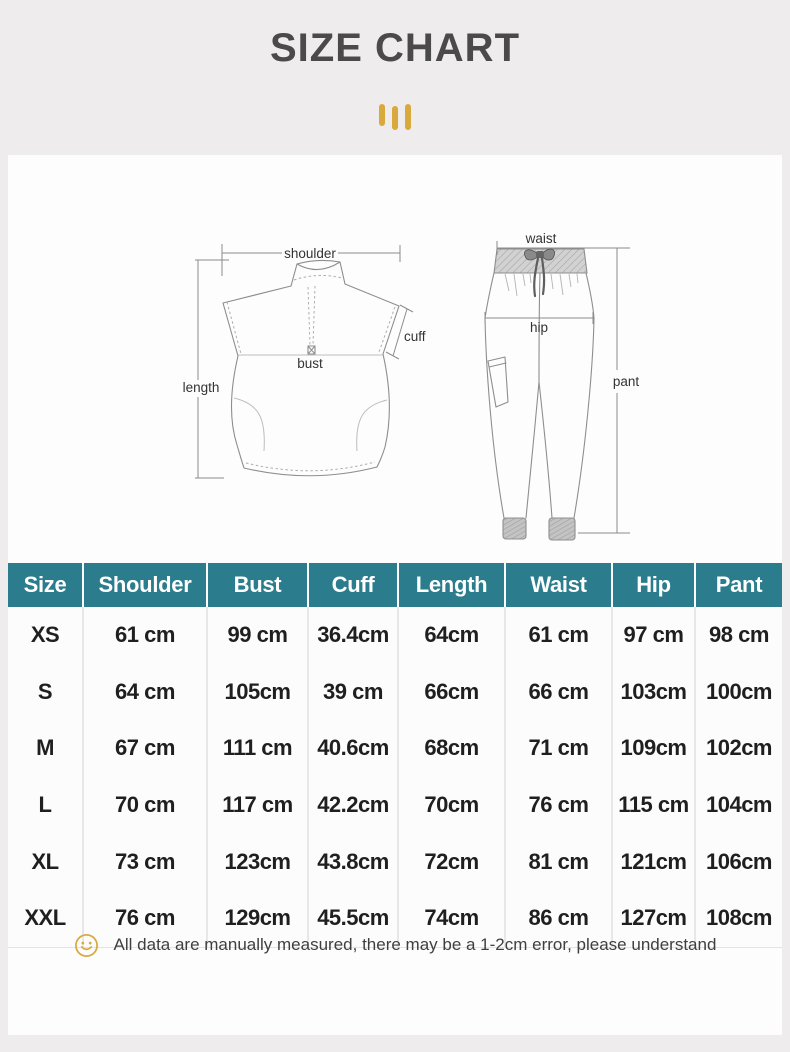  Describe the element at coordinates (653, 692) in the screenshot. I see `cell-hip: 103cm` at that location.